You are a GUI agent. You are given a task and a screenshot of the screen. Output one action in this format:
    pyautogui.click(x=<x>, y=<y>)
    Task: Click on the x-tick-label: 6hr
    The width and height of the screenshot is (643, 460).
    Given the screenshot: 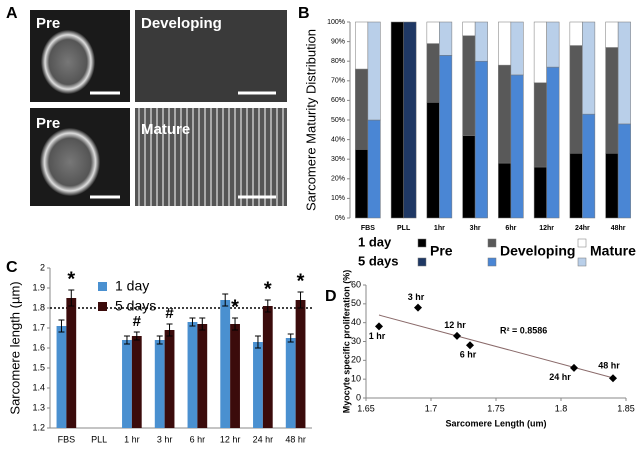 What is the action you would take?
    pyautogui.click(x=510, y=228)
    